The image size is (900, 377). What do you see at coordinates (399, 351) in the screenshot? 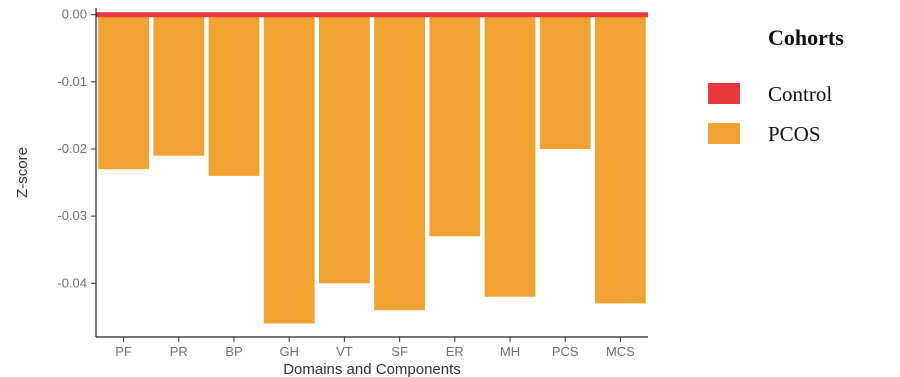
I see `x-tick-label-sf: SF` at bounding box center [399, 351].